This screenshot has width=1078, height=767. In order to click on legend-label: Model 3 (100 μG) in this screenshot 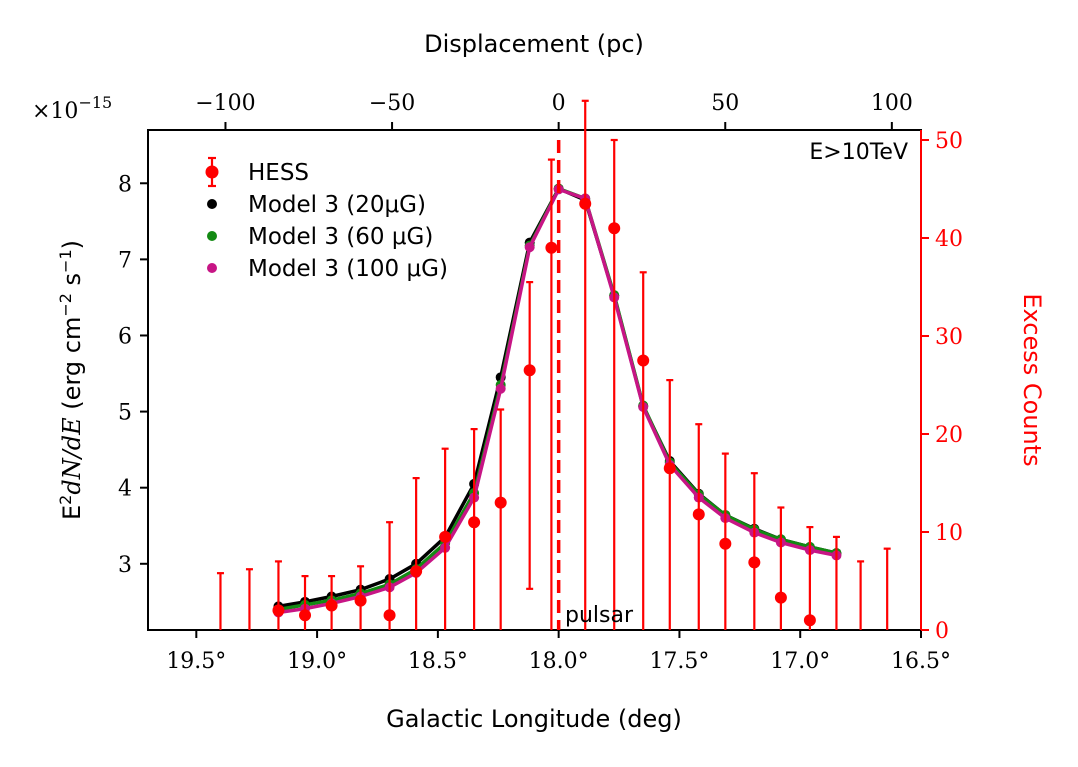, I will do `click(348, 269)`.